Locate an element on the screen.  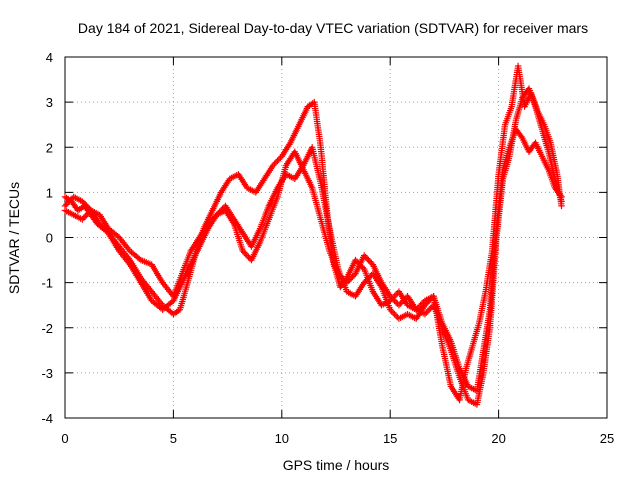
x-tick-label: 0 is located at coordinates (64, 438).